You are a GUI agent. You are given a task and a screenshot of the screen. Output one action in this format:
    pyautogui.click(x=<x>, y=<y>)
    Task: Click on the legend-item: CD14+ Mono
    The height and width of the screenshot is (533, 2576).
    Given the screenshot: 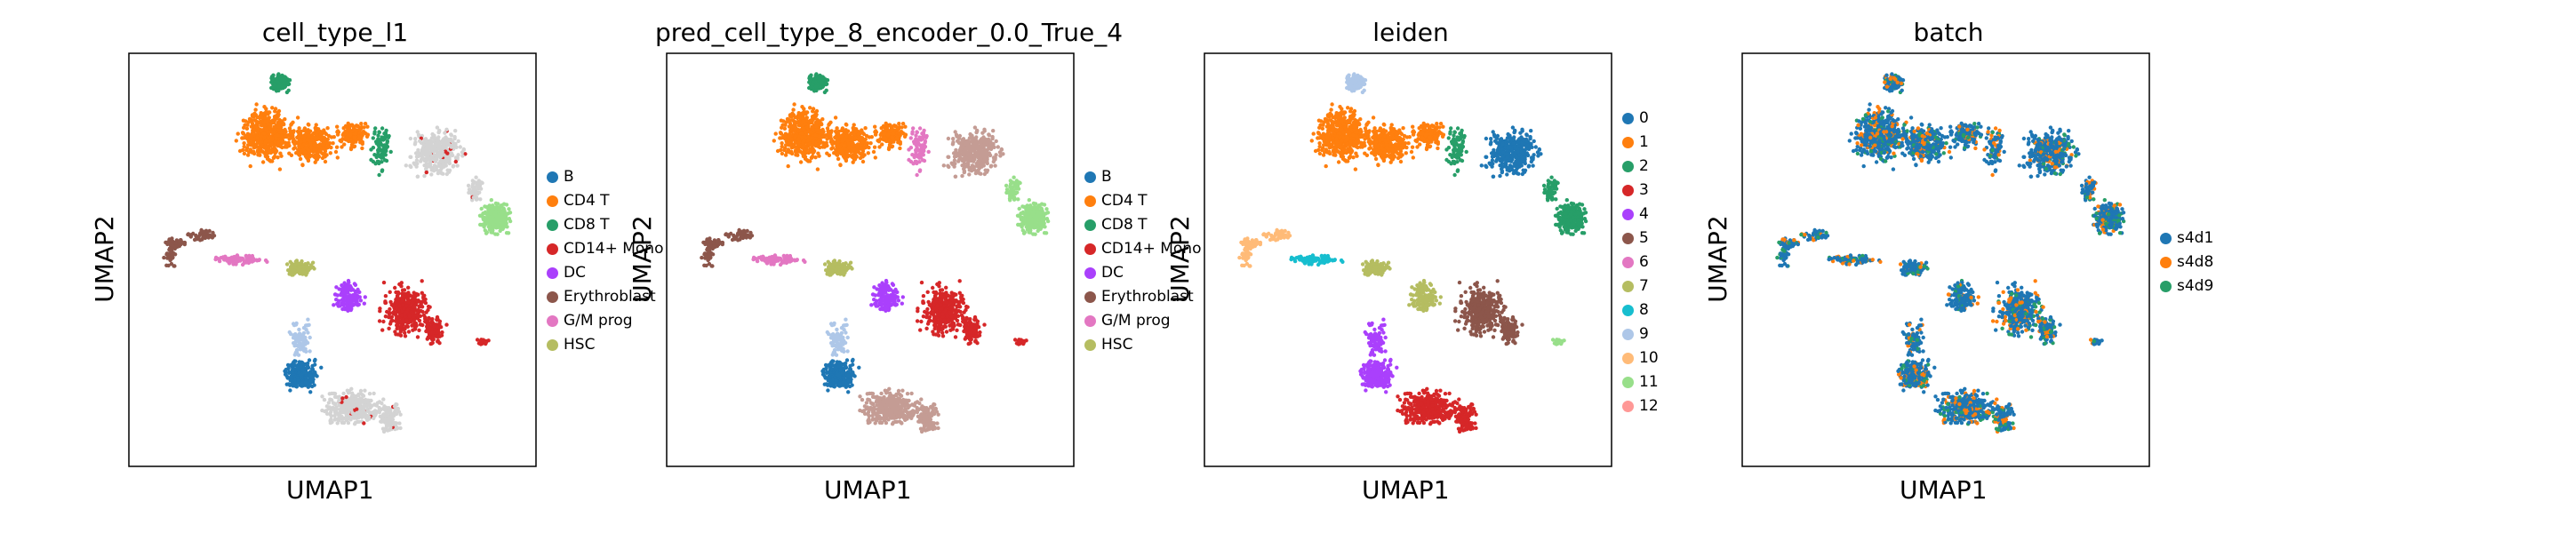 What is the action you would take?
    pyautogui.click(x=605, y=249)
    